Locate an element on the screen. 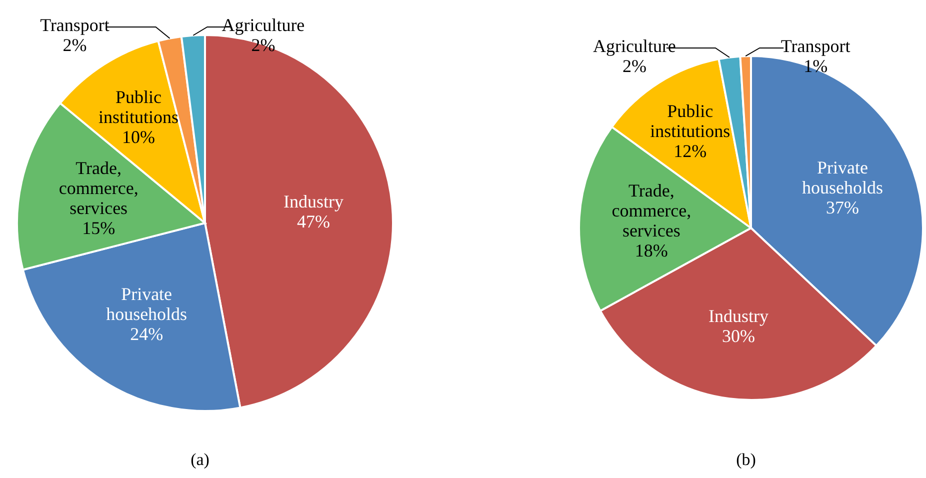 The height and width of the screenshot is (478, 926). data-label: 1% is located at coordinates (816, 66).